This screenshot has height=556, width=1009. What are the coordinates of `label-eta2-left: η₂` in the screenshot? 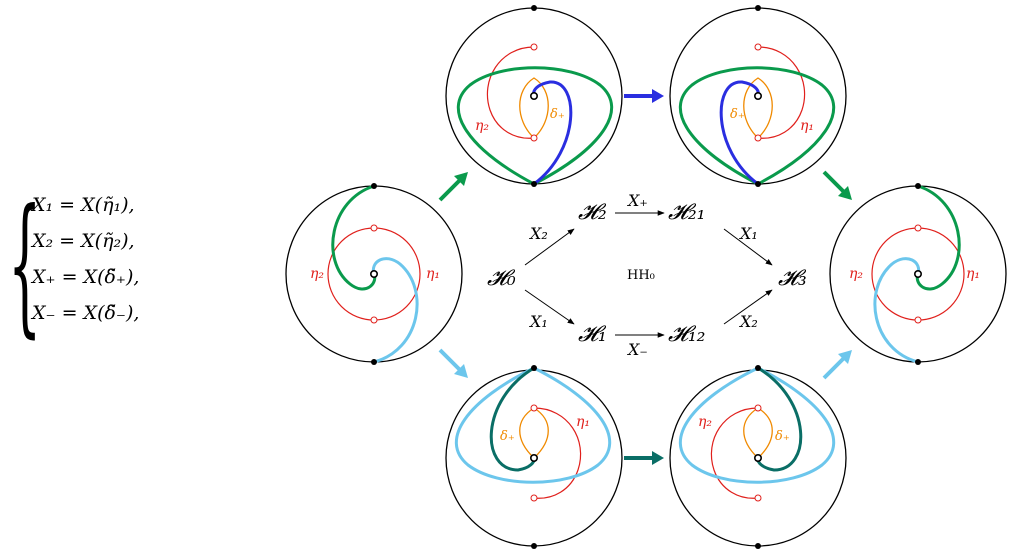 It's located at (317, 274).